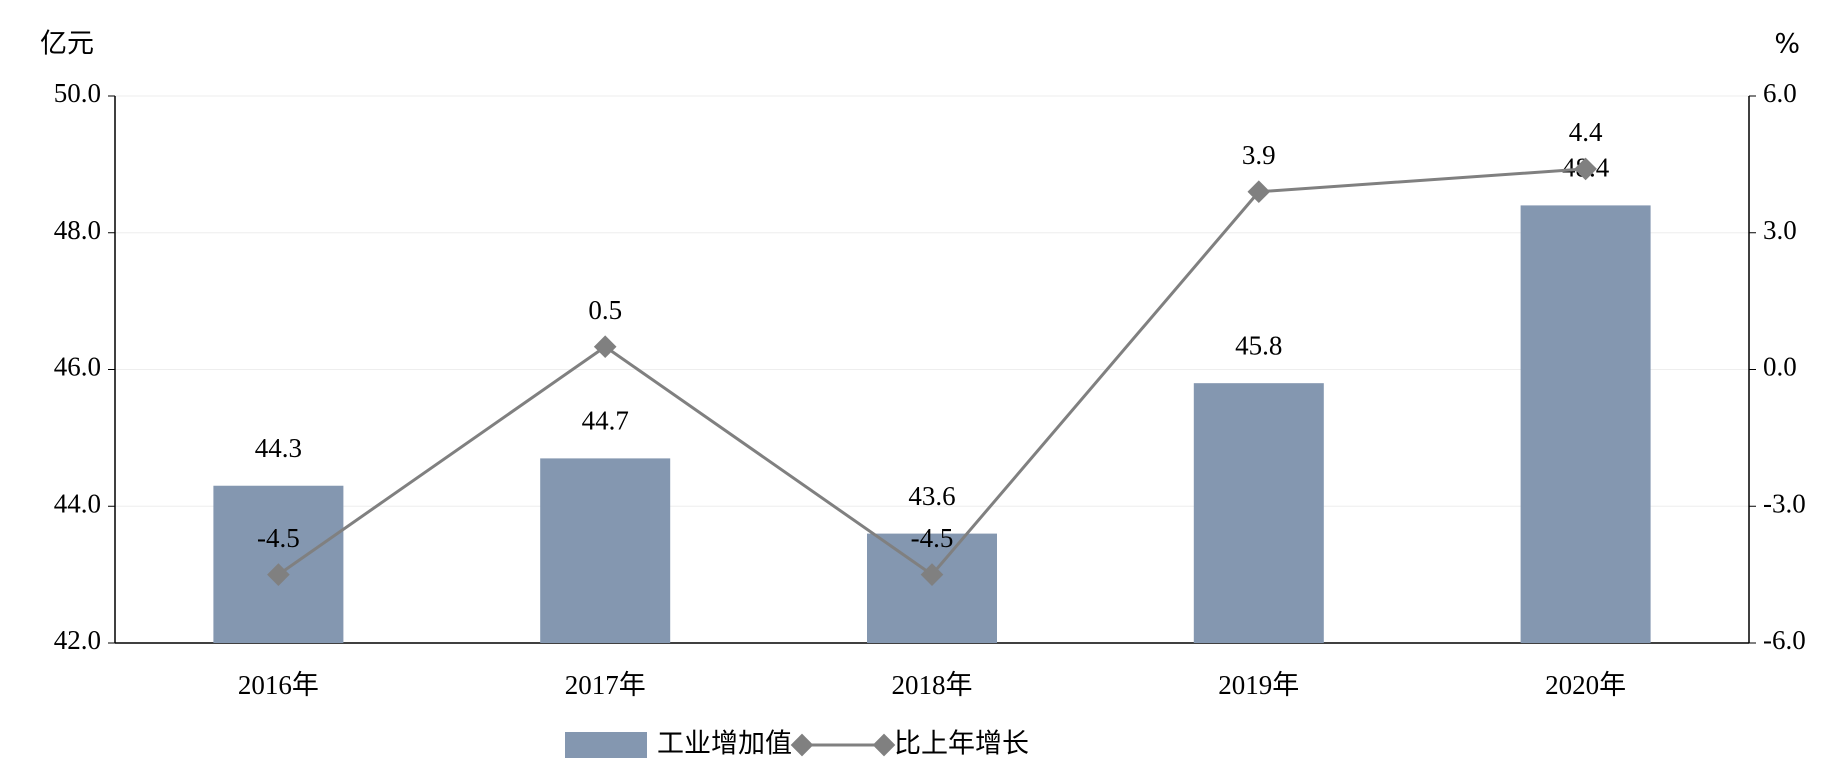  I want to click on y-axis-title: 亿元, so click(67, 44).